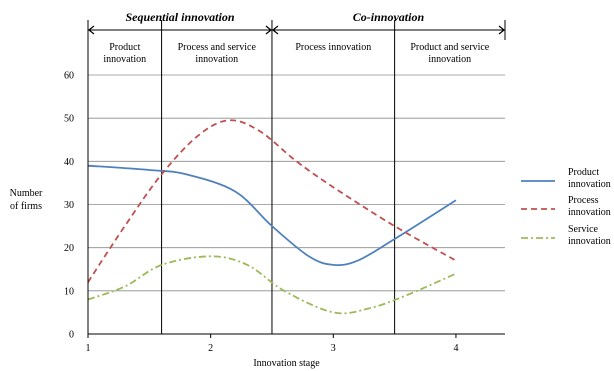  What do you see at coordinates (583, 229) in the screenshot?
I see `legend-label-line: Service` at bounding box center [583, 229].